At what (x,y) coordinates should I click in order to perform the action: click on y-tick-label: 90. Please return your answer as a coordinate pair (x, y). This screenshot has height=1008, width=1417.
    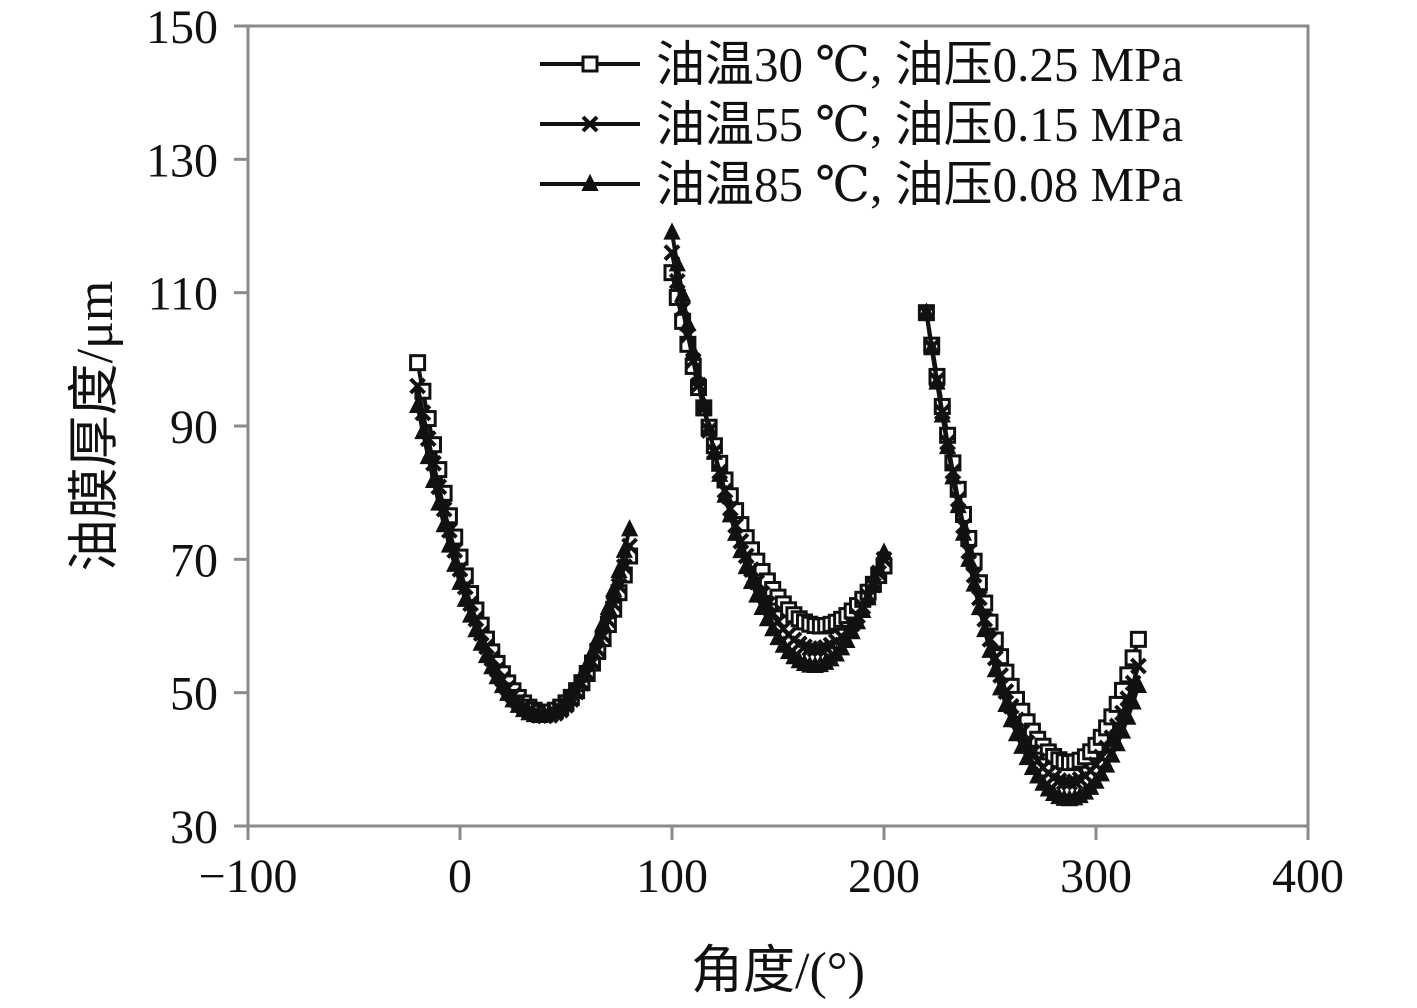
    Looking at the image, I should click on (194, 427).